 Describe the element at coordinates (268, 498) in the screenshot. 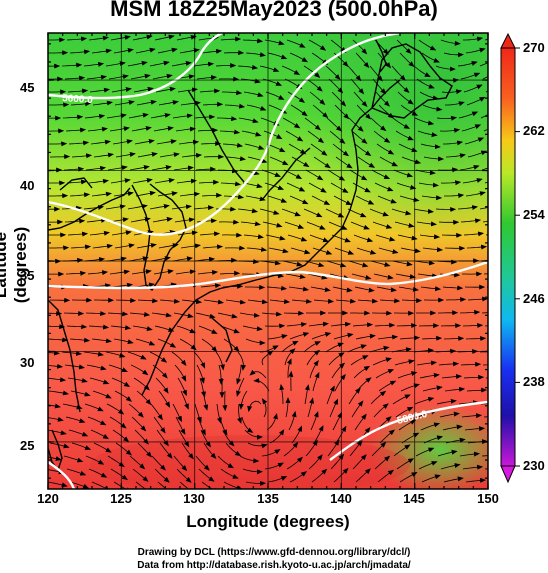

I see `x-tick-label: 135` at that location.